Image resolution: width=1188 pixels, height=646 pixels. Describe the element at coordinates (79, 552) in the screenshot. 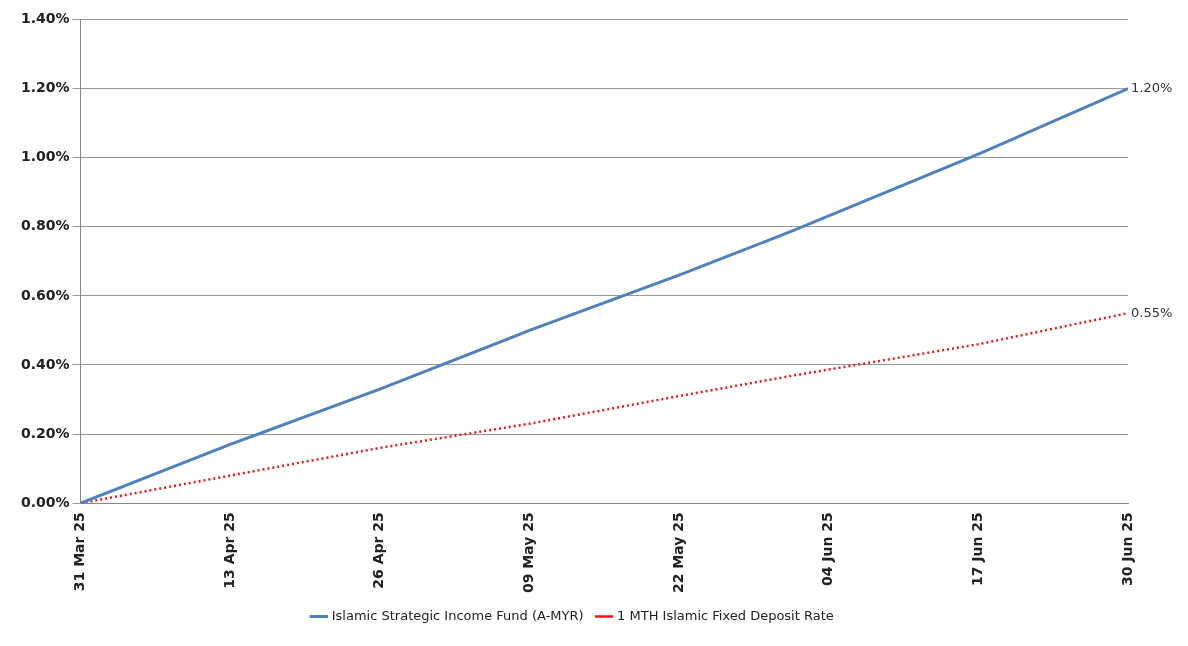

I see `x-tick-label: 31 Mar 25` at that location.